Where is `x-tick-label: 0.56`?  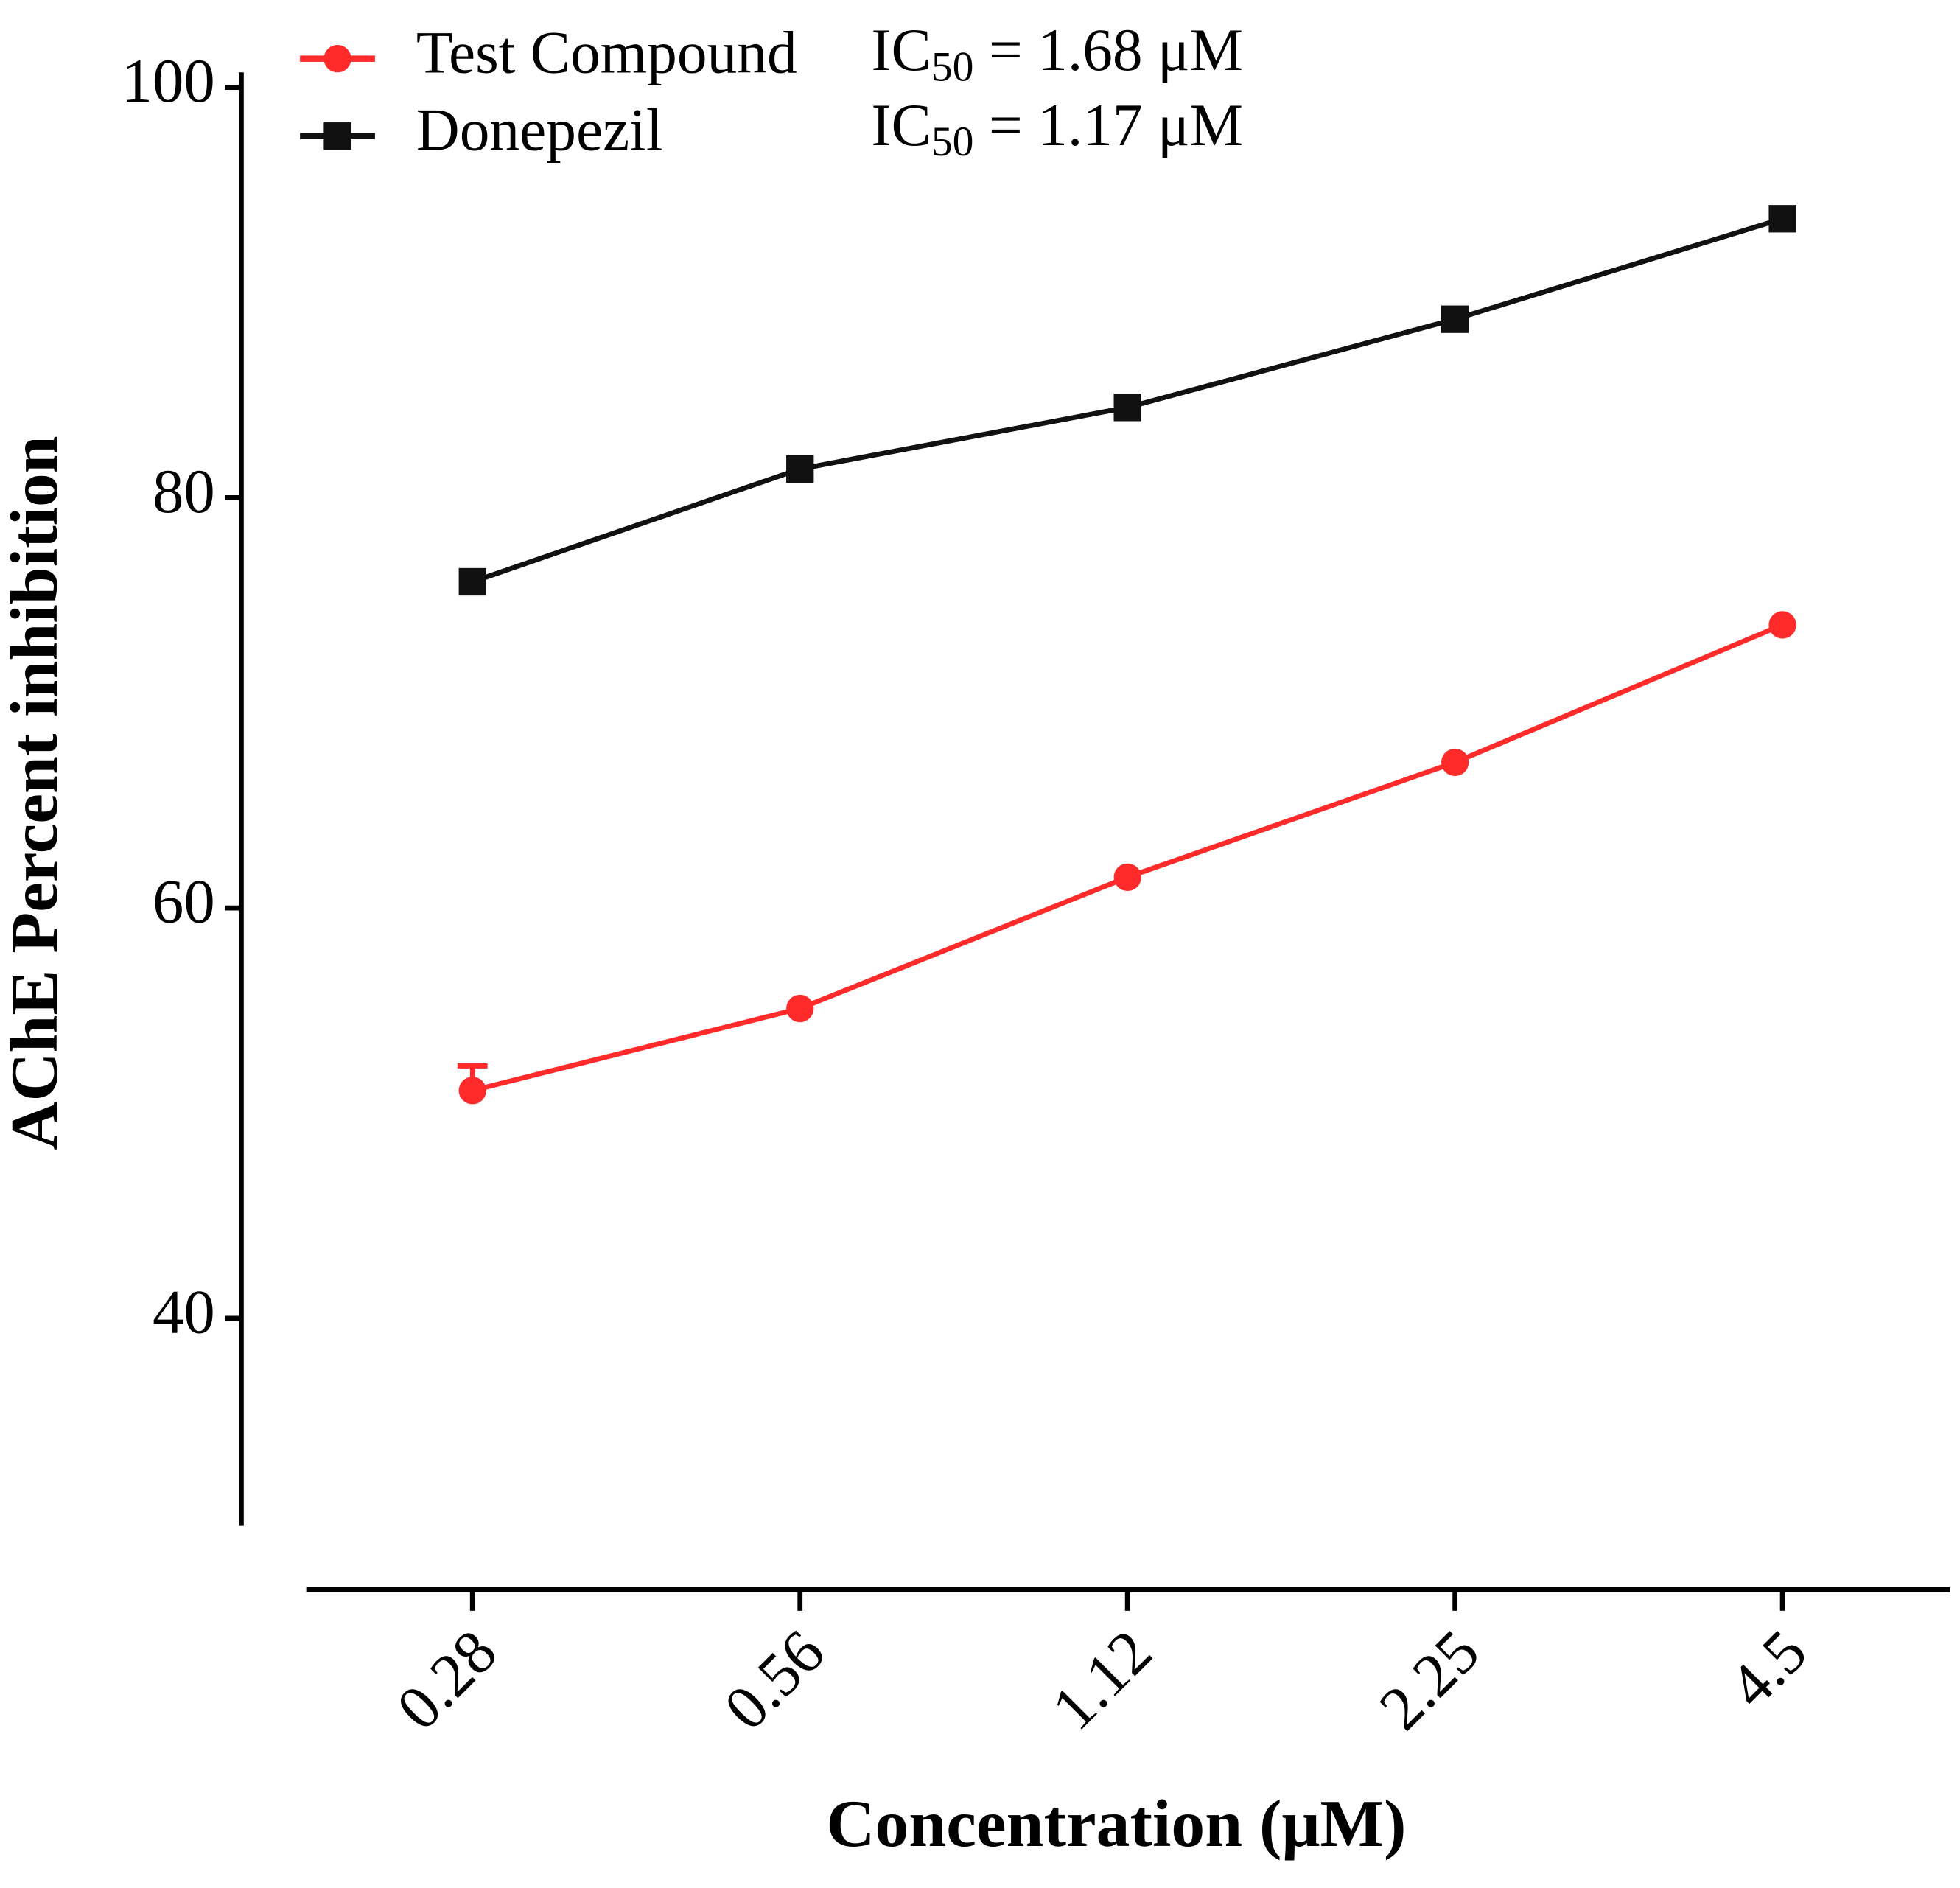 x-tick-label: 0.56 is located at coordinates (774, 1680).